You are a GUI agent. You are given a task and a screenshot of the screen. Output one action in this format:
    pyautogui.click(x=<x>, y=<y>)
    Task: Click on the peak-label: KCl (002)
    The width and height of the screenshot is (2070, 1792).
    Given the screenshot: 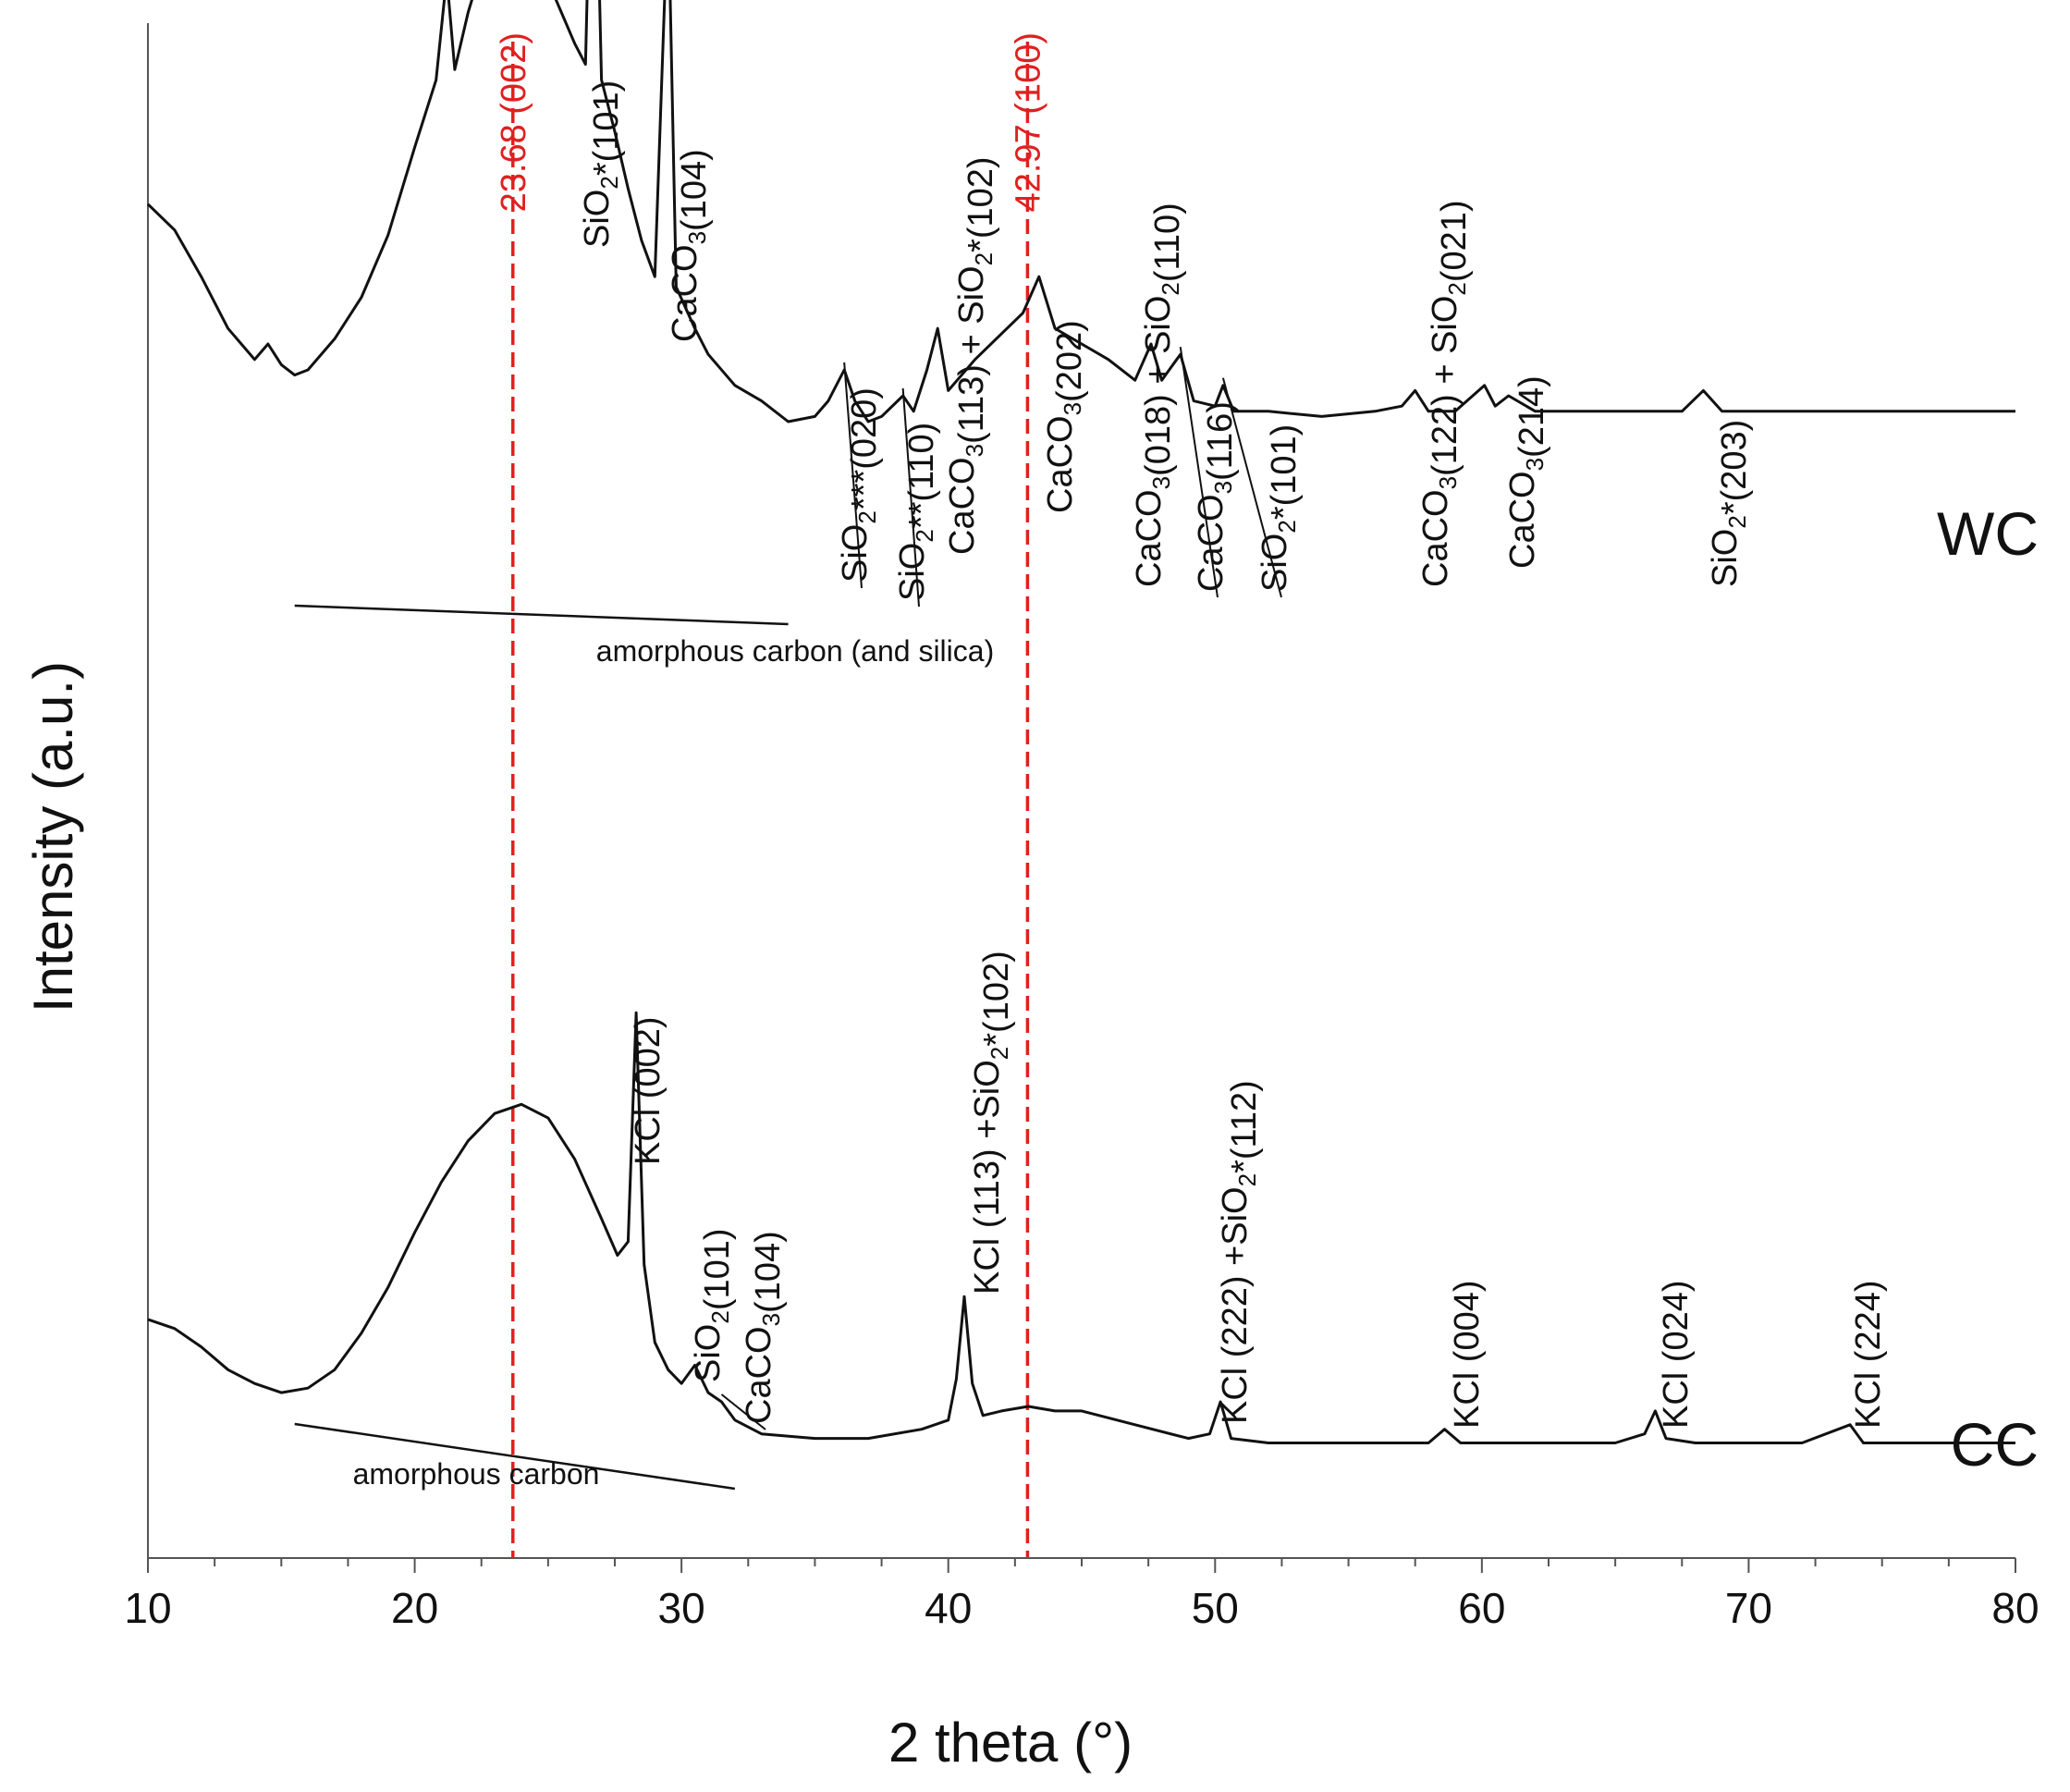 What is the action you would take?
    pyautogui.click(x=648, y=1091)
    